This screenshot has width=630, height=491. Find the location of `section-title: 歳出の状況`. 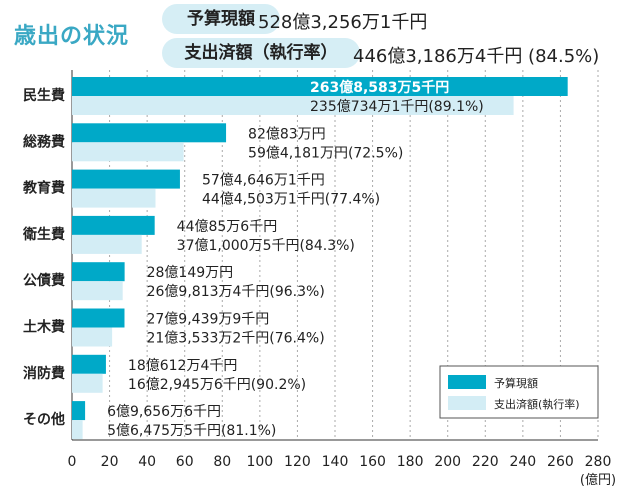

section-title: 歳出の状況 is located at coordinates (72, 36).